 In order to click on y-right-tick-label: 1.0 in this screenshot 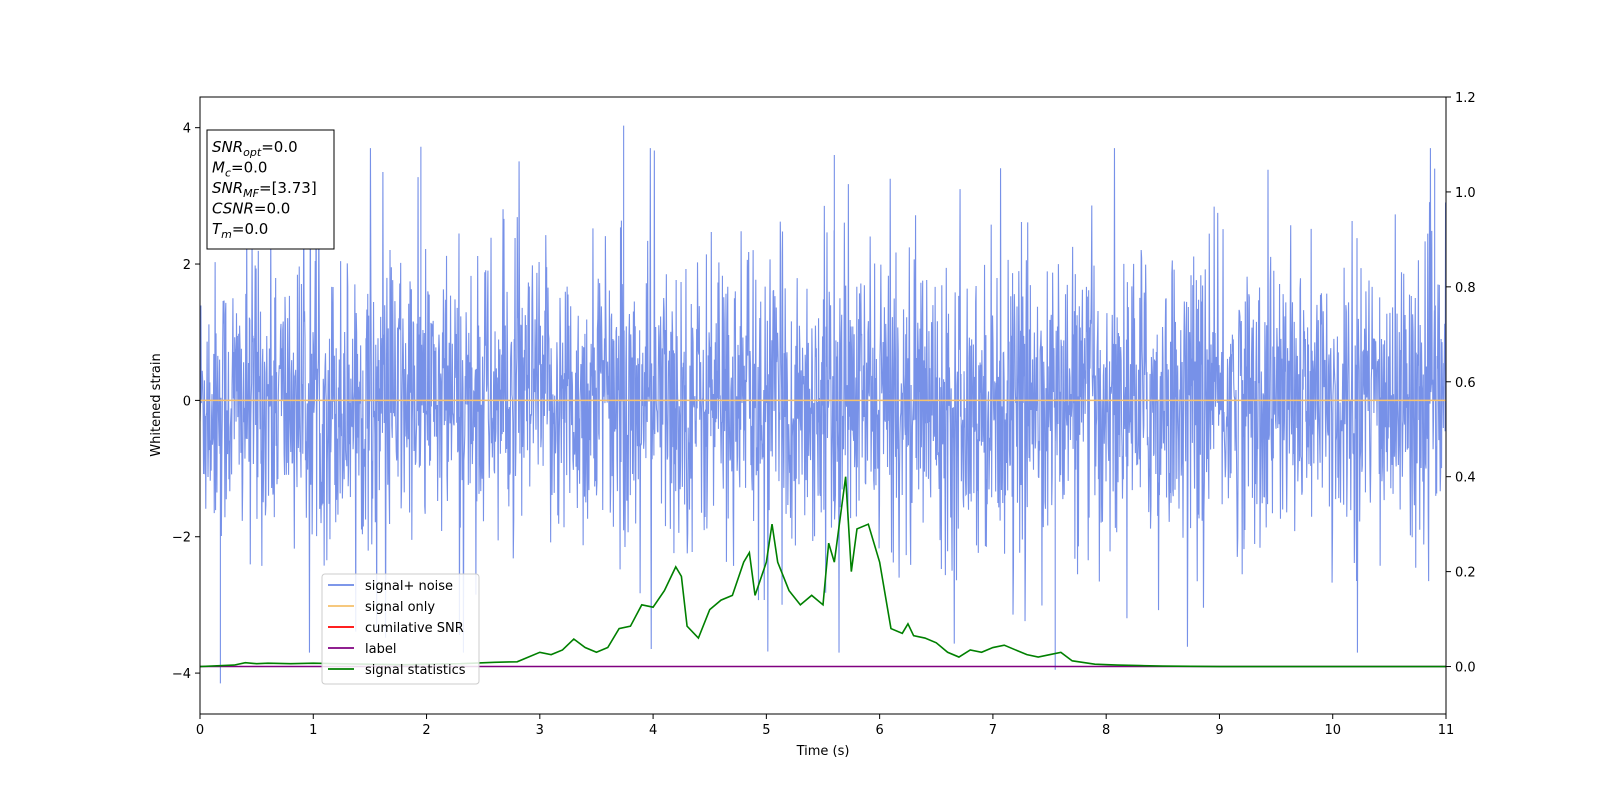, I will do `click(1465, 193)`.